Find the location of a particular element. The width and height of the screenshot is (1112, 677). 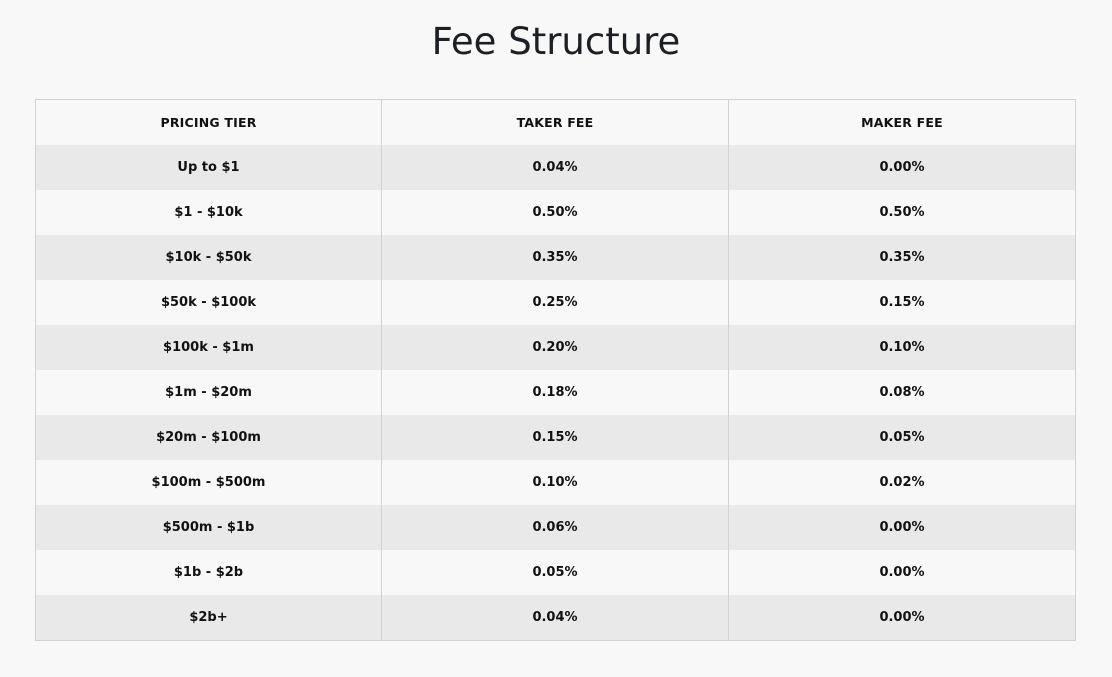

cell-taker-fee: 0.10% is located at coordinates (555, 482).